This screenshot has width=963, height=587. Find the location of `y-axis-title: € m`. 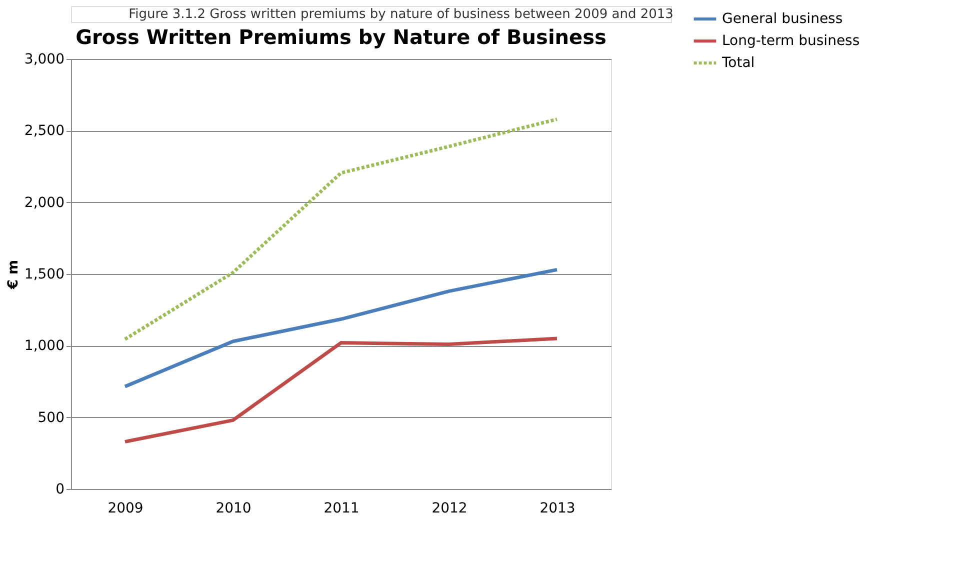

y-axis-title: € m is located at coordinates (13, 275).